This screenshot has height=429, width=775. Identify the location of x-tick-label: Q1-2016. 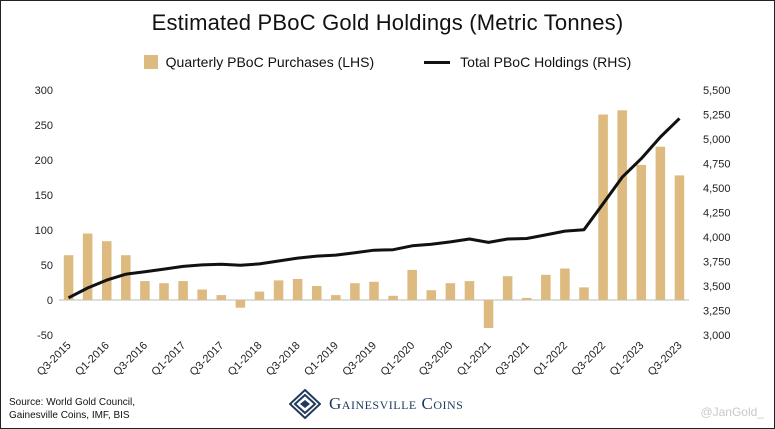
(92, 359).